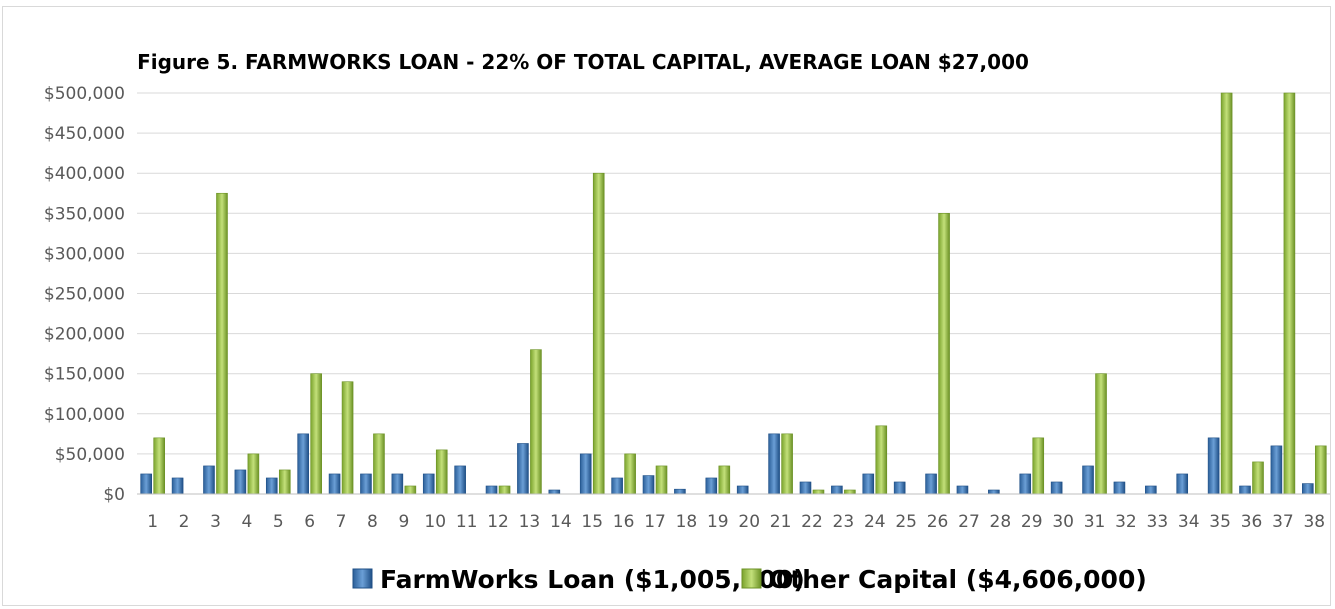 The image size is (1335, 609). What do you see at coordinates (1001, 522) in the screenshot?
I see `x-tick-label: 28` at bounding box center [1001, 522].